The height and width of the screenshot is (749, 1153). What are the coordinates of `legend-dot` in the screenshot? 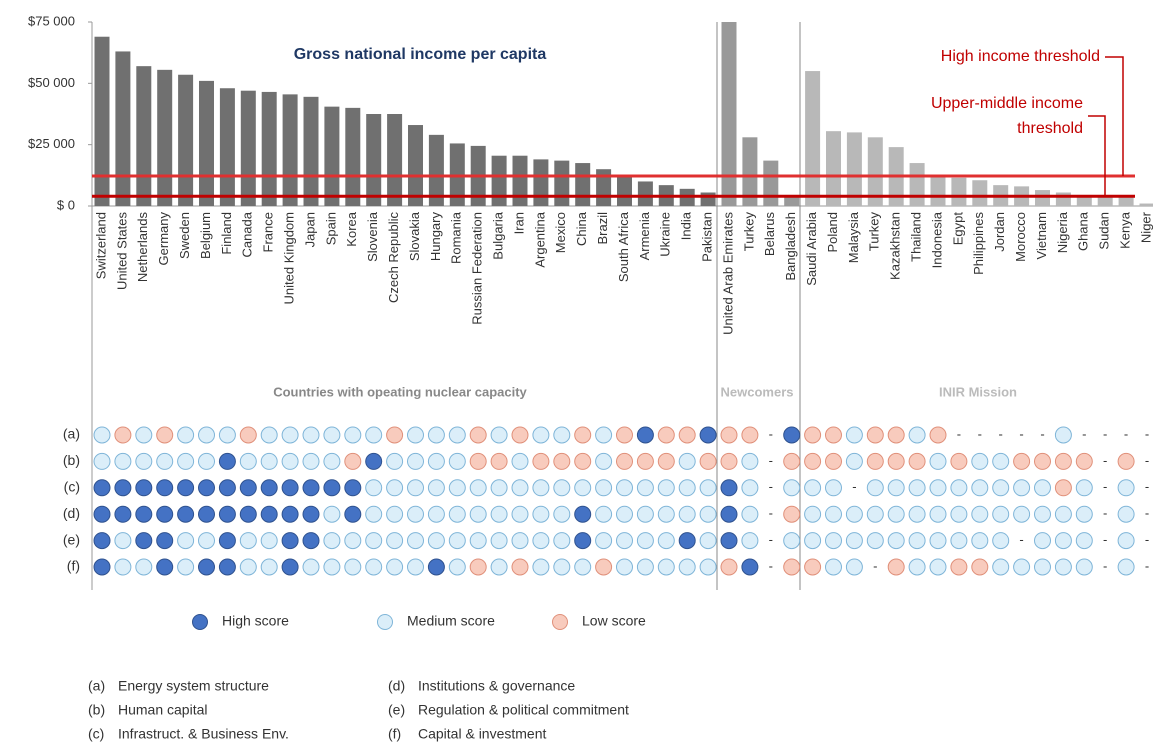 It's located at (200, 622).